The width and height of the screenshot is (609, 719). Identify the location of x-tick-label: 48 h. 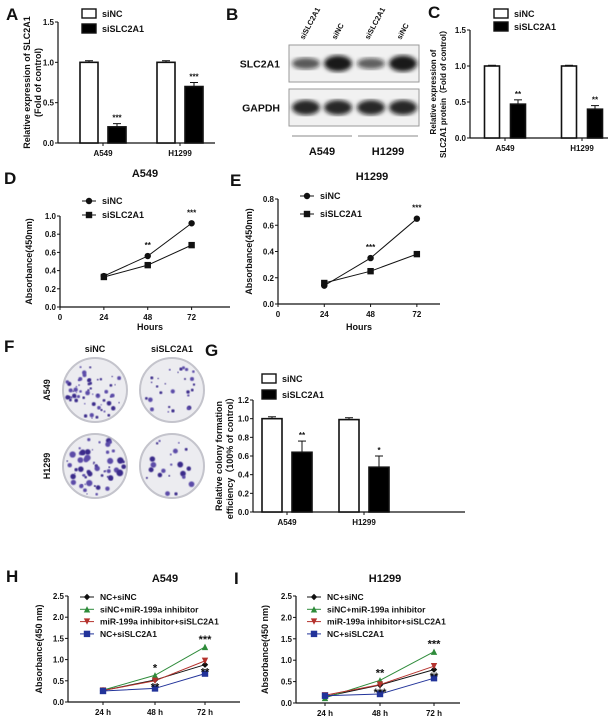
(155, 712).